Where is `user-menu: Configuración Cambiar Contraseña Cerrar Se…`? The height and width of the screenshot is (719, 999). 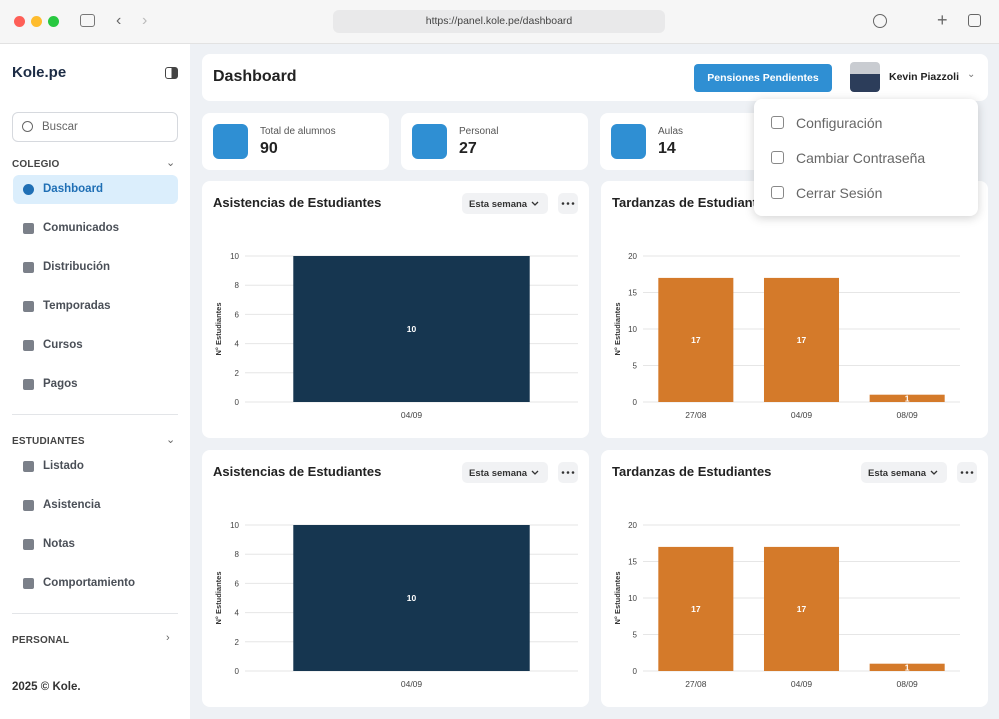 user-menu: Configuración Cambiar Contraseña Cerrar Se… is located at coordinates (866, 157).